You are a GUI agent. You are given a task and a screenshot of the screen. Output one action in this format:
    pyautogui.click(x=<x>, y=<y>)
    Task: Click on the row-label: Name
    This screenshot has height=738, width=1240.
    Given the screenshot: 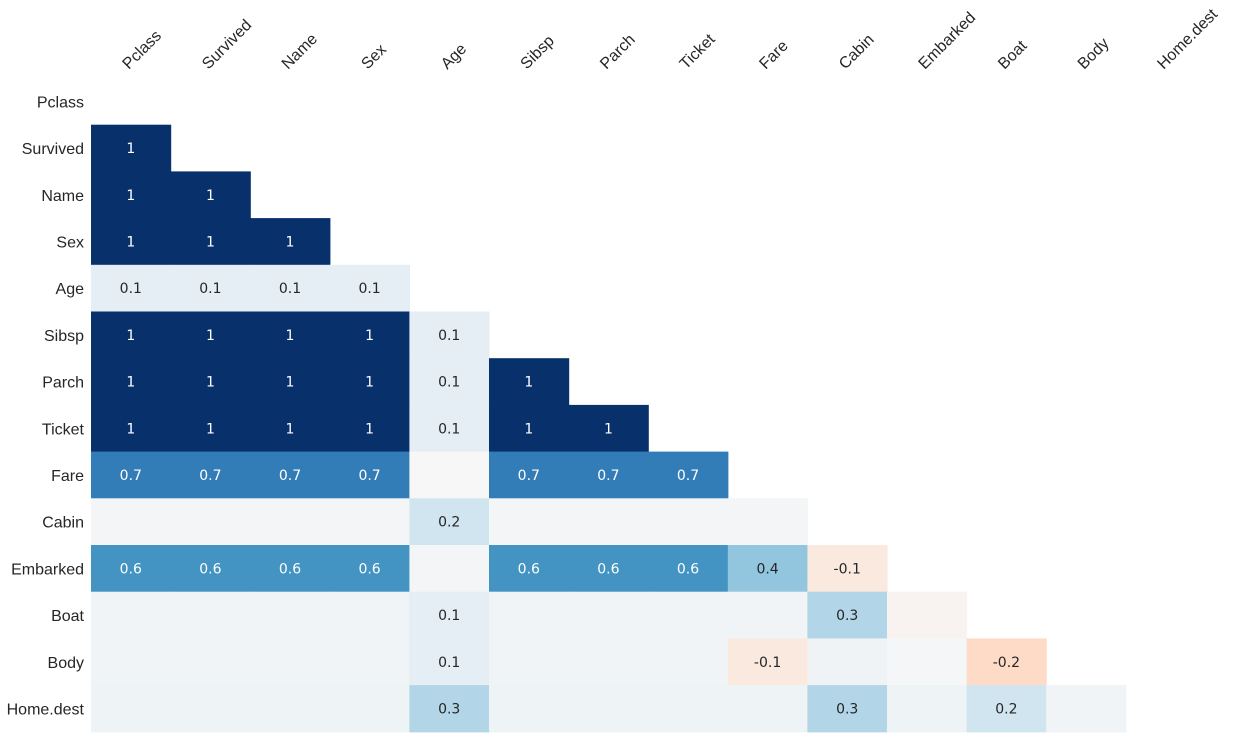 What is the action you would take?
    pyautogui.click(x=62, y=196)
    